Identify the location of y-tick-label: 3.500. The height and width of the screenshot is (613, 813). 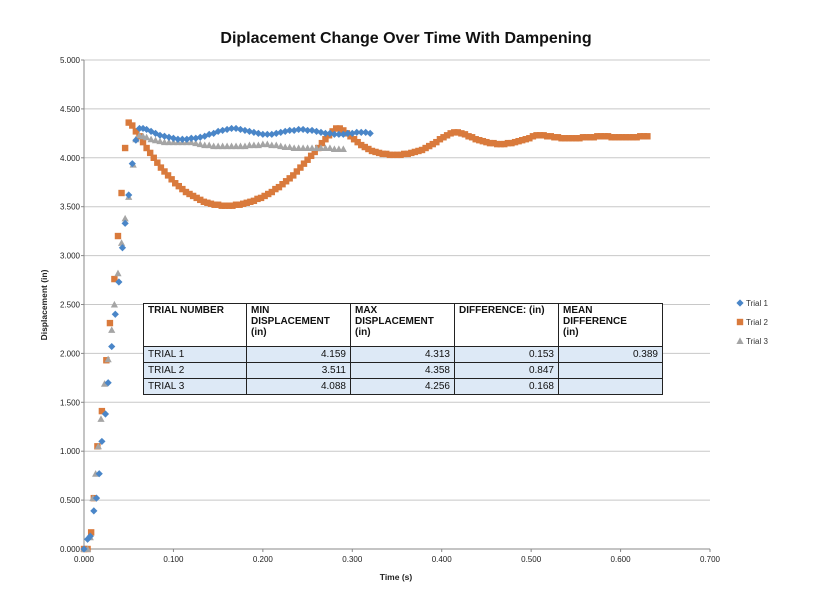
(70, 207).